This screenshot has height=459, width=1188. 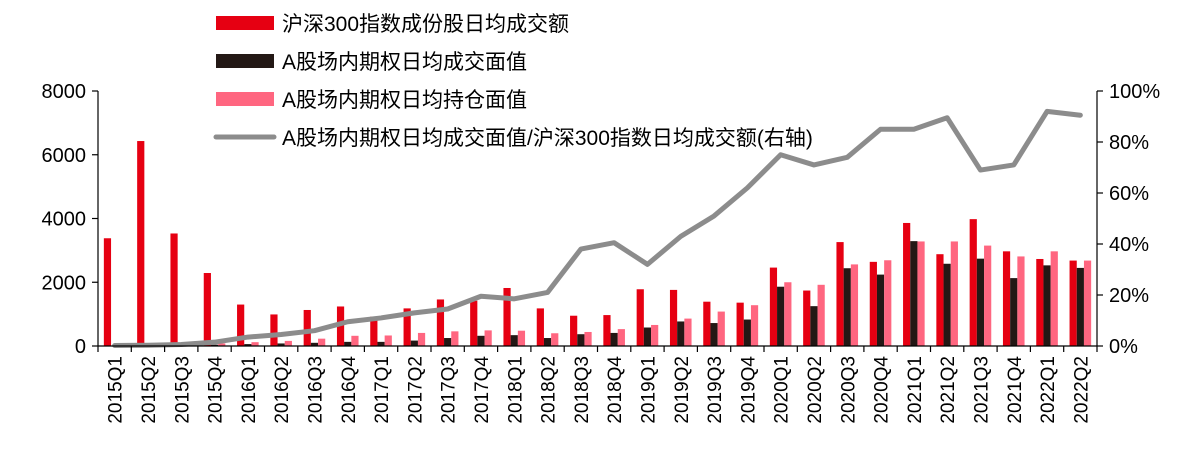 I want to click on bar-1-2020Q1, so click(x=773, y=306).